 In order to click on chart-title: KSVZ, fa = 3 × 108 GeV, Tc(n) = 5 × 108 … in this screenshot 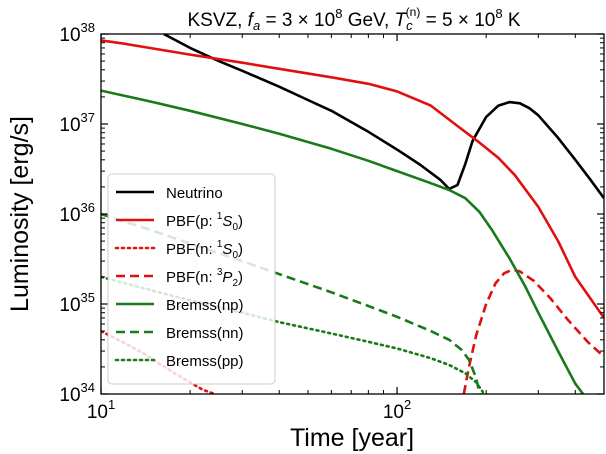, I will do `click(353, 19)`.